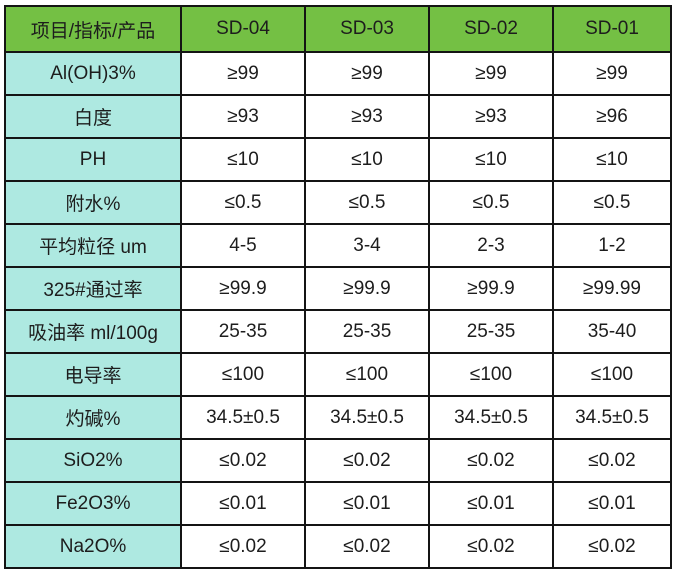 The image size is (676, 577). What do you see at coordinates (243, 29) in the screenshot?
I see `column-header-sd04: SD-04` at bounding box center [243, 29].